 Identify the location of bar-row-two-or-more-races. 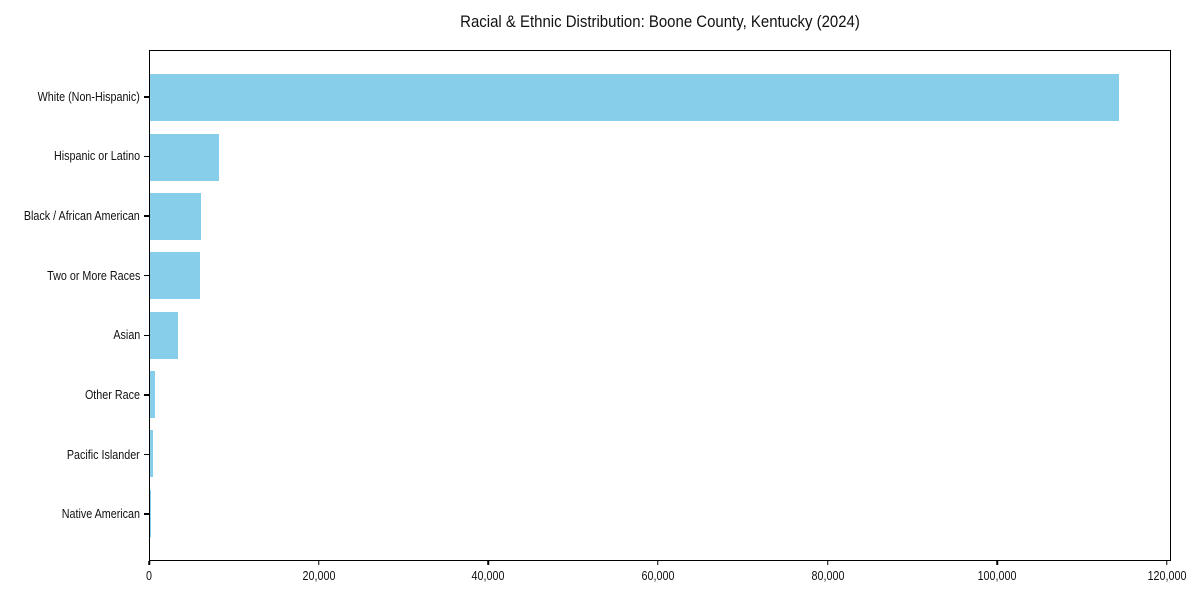
(660, 275).